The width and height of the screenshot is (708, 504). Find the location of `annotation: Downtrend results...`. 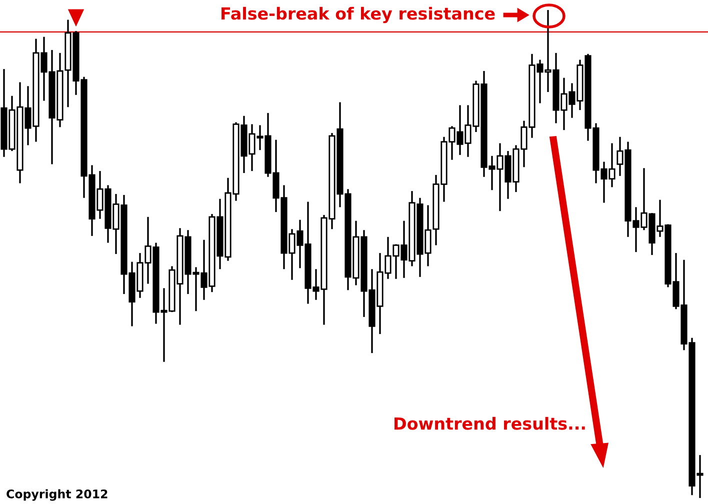

annotation: Downtrend results... is located at coordinates (489, 423).